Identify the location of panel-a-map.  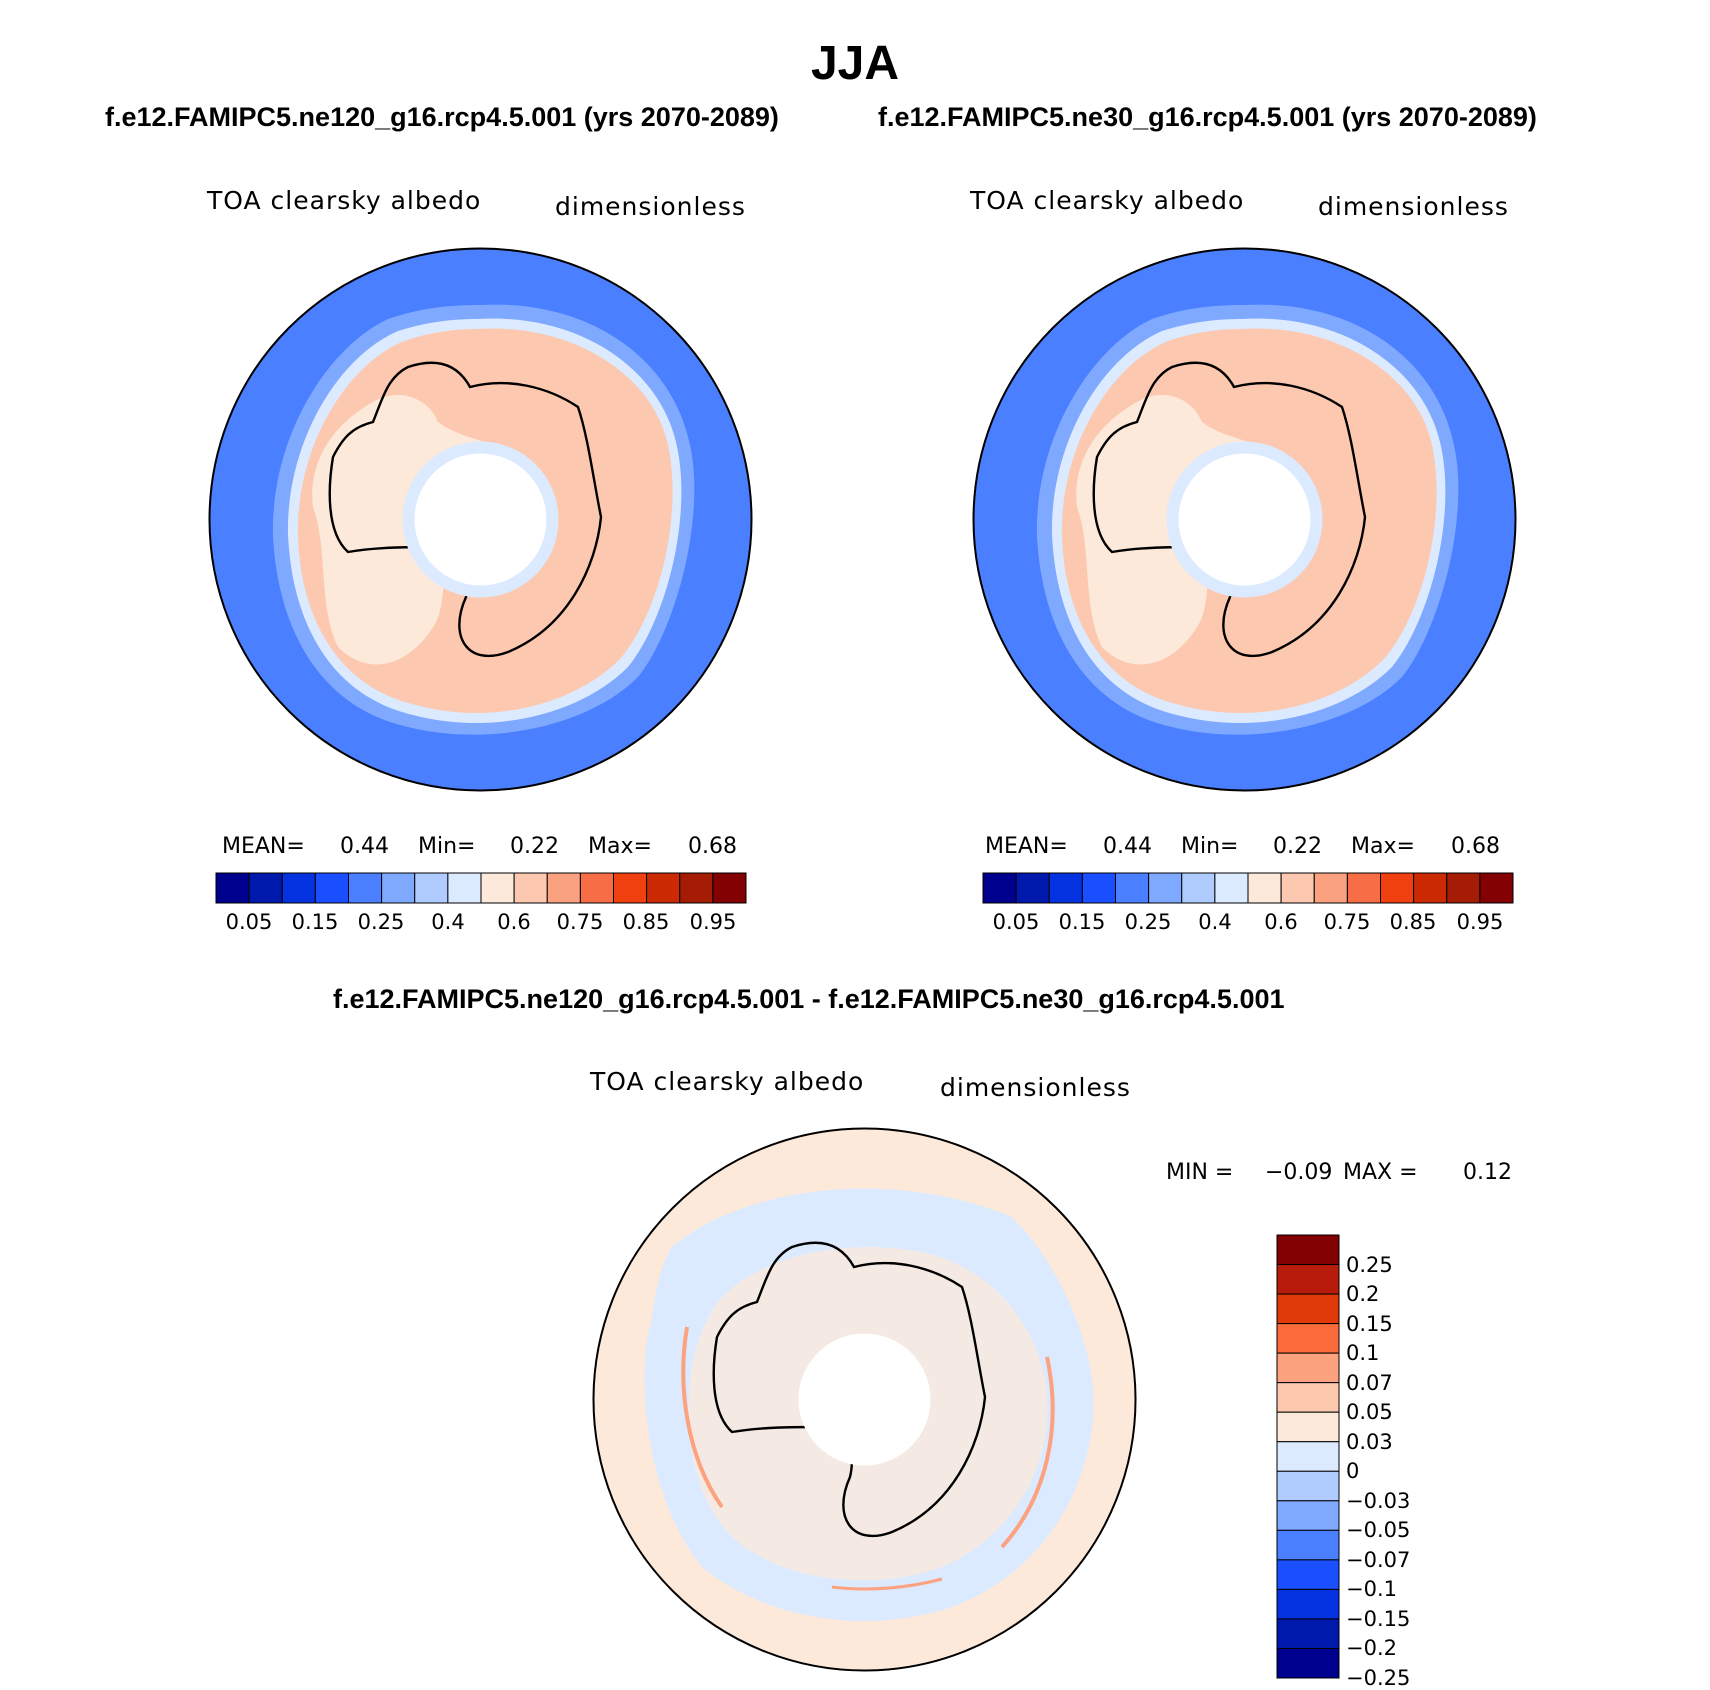
(480, 519).